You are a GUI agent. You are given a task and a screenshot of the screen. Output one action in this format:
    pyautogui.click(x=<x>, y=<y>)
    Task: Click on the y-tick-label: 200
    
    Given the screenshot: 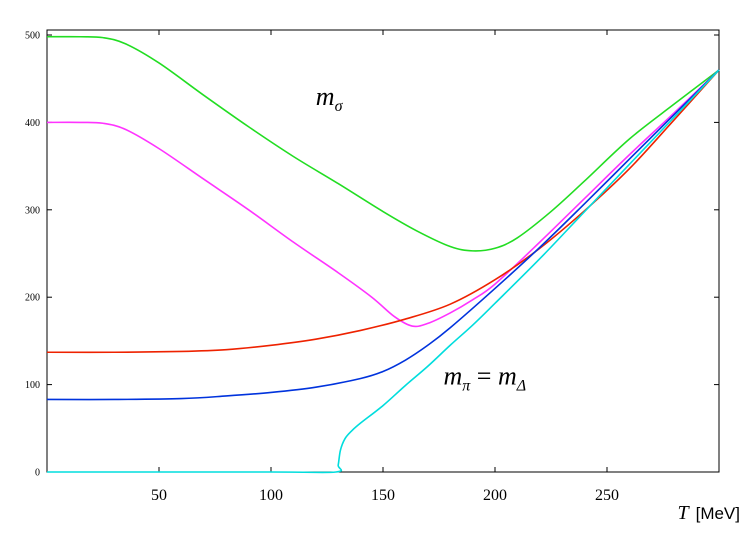 What is the action you would take?
    pyautogui.click(x=32, y=298)
    